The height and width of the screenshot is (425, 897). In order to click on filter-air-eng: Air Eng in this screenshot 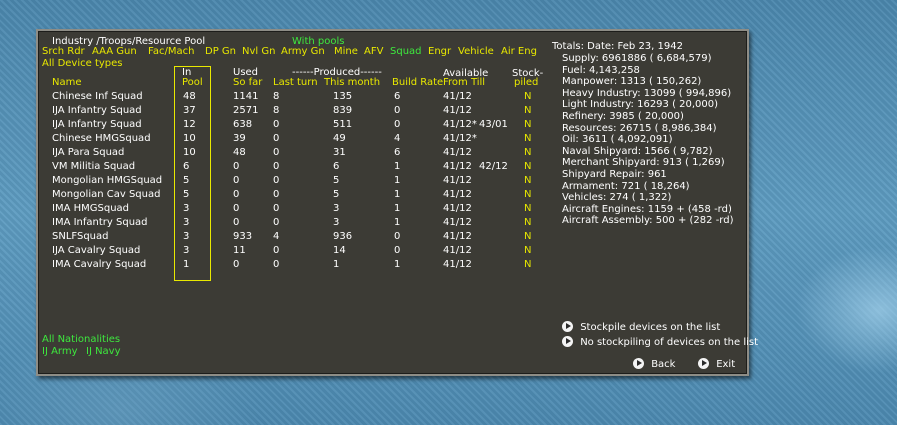, I will do `click(519, 51)`.